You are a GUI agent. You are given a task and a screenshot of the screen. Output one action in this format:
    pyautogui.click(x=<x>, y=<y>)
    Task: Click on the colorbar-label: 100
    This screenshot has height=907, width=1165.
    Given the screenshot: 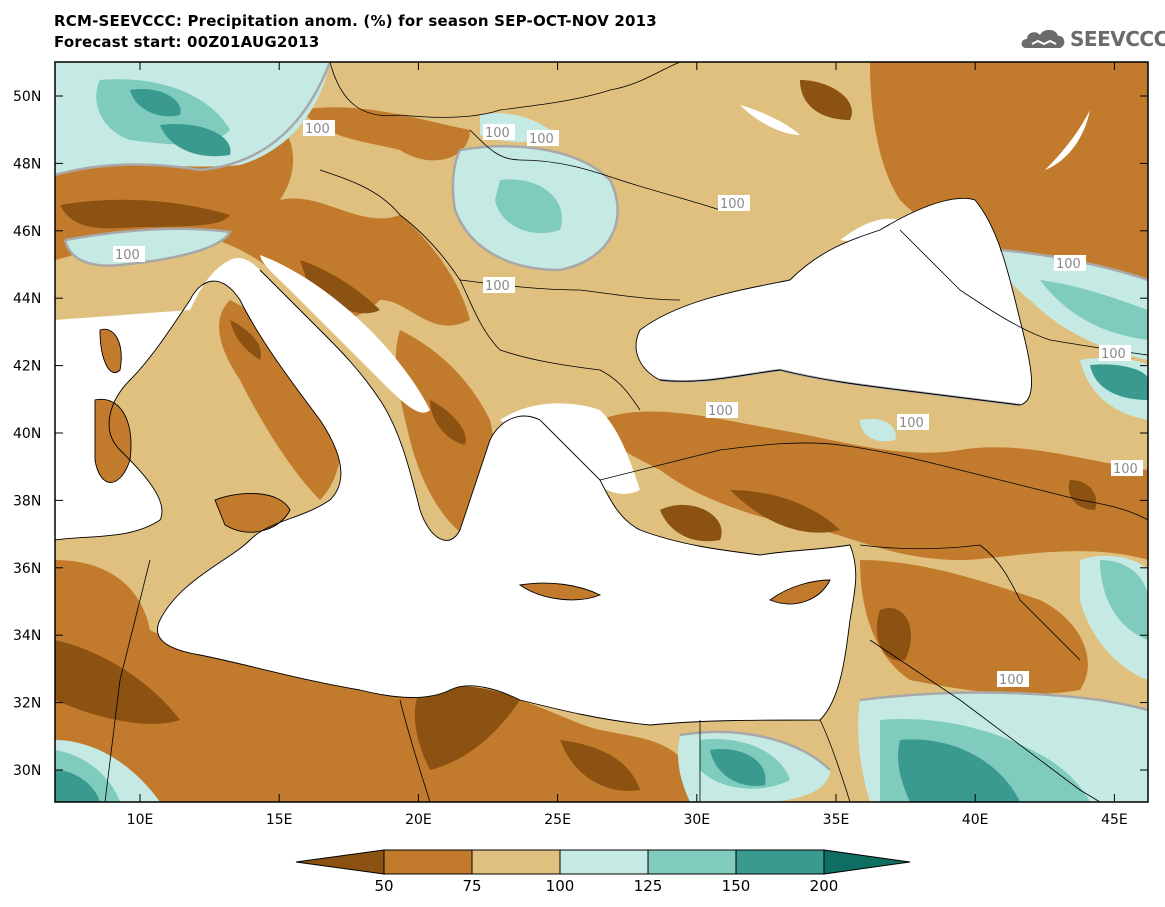 What is the action you would take?
    pyautogui.click(x=560, y=886)
    